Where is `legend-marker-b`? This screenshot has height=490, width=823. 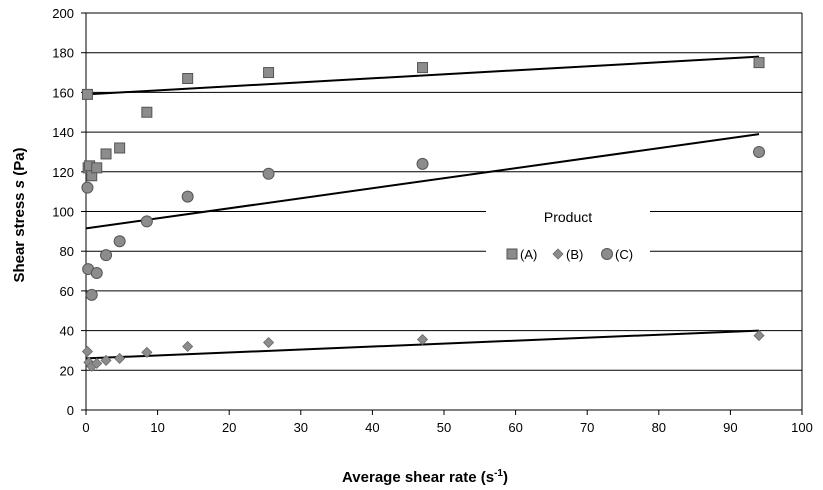 legend-marker-b is located at coordinates (558, 254).